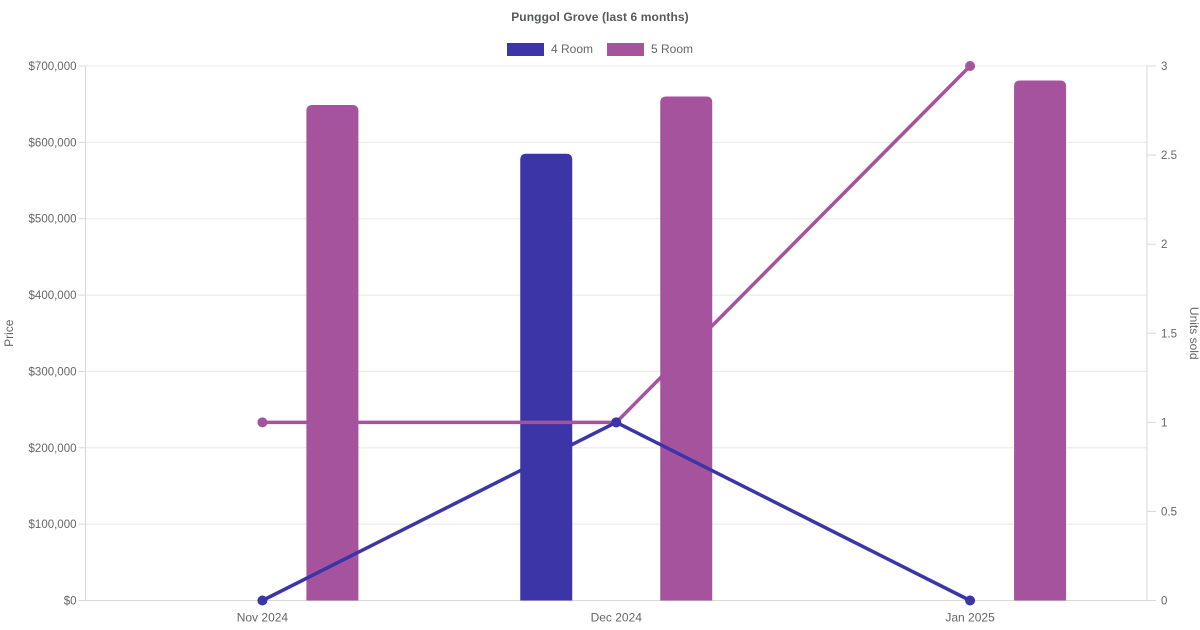 Image resolution: width=1200 pixels, height=630 pixels. What do you see at coordinates (1169, 156) in the screenshot?
I see `units-tick-label: 2.5` at bounding box center [1169, 156].